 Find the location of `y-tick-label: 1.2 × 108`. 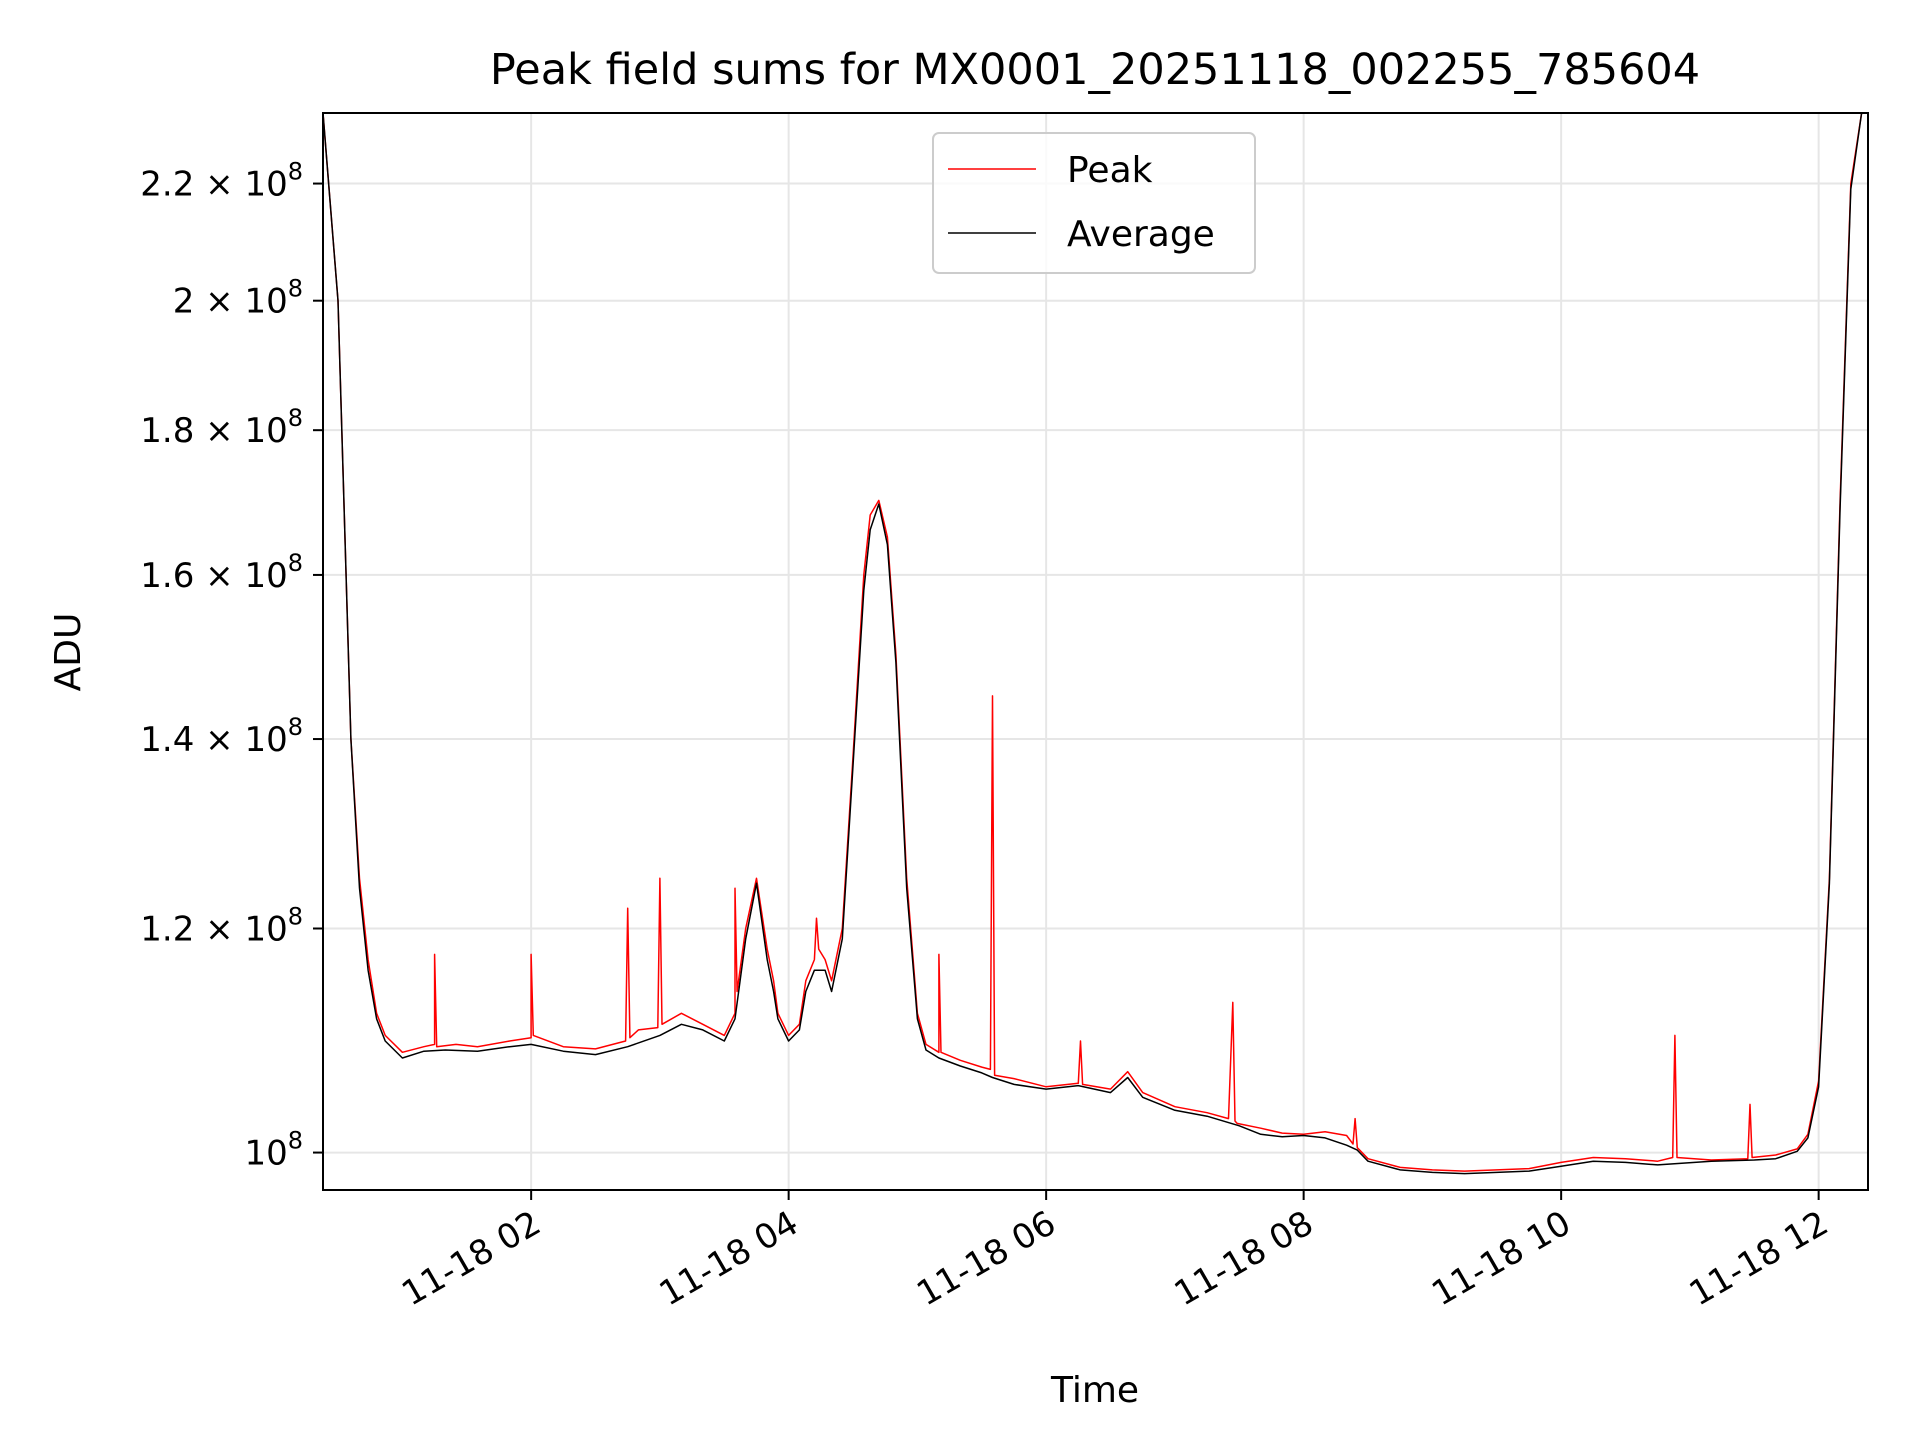

y-tick-label: 1.2 × 108 is located at coordinates (221, 925).